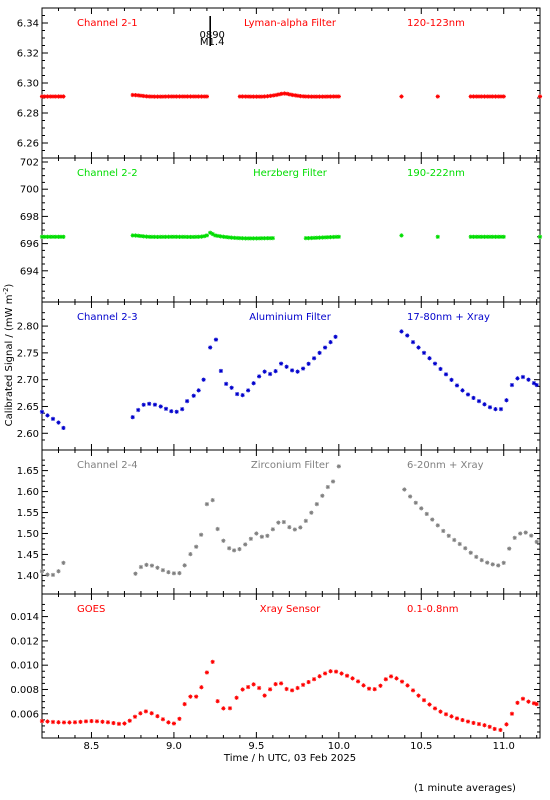 The image size is (550, 800). What do you see at coordinates (28, 144) in the screenshot?
I see `y-tick-label: 6.26` at bounding box center [28, 144].